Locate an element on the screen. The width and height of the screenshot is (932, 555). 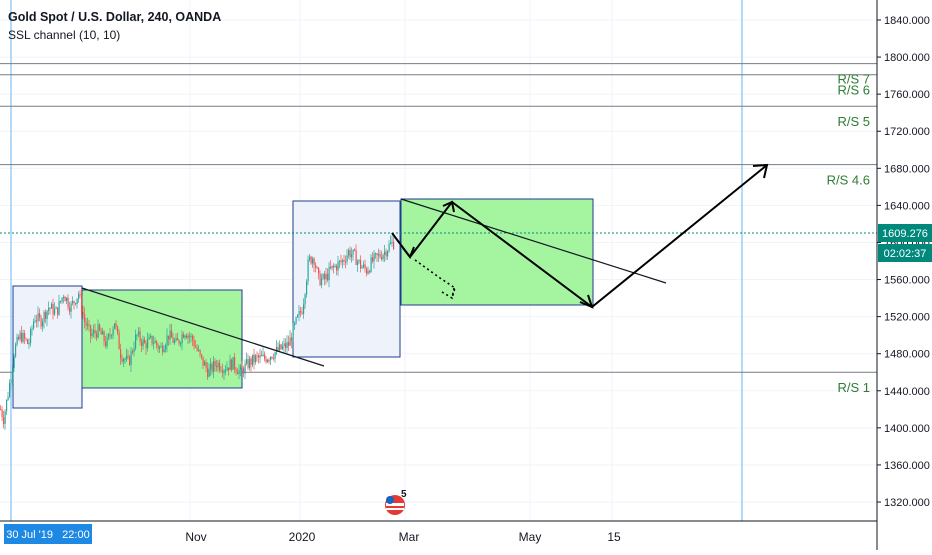
price-scale-bg is located at coordinates (904, 275).